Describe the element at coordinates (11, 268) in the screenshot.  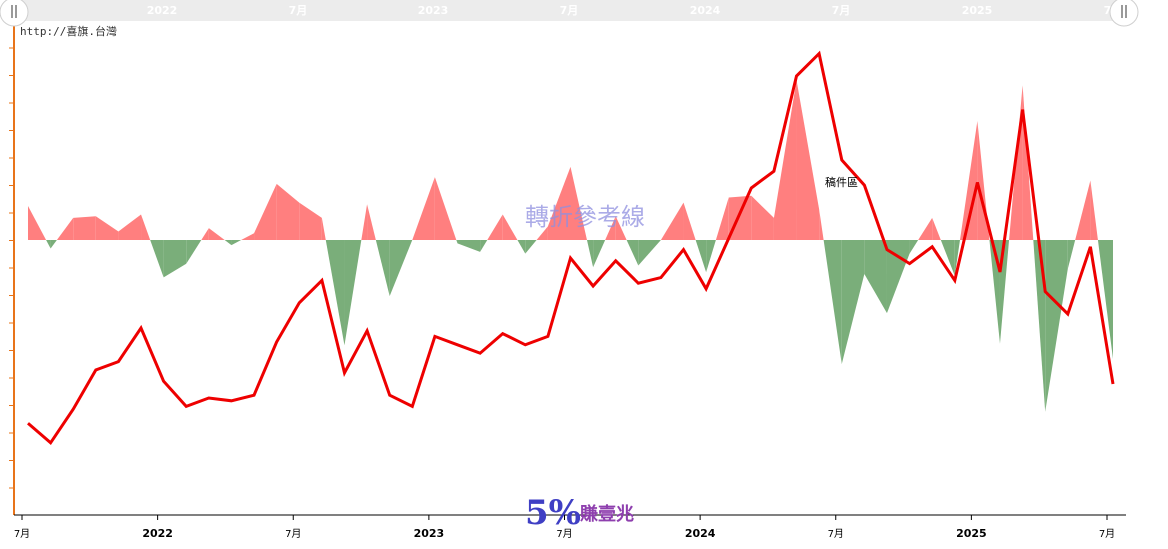
I see `y-axis-ticks` at that location.